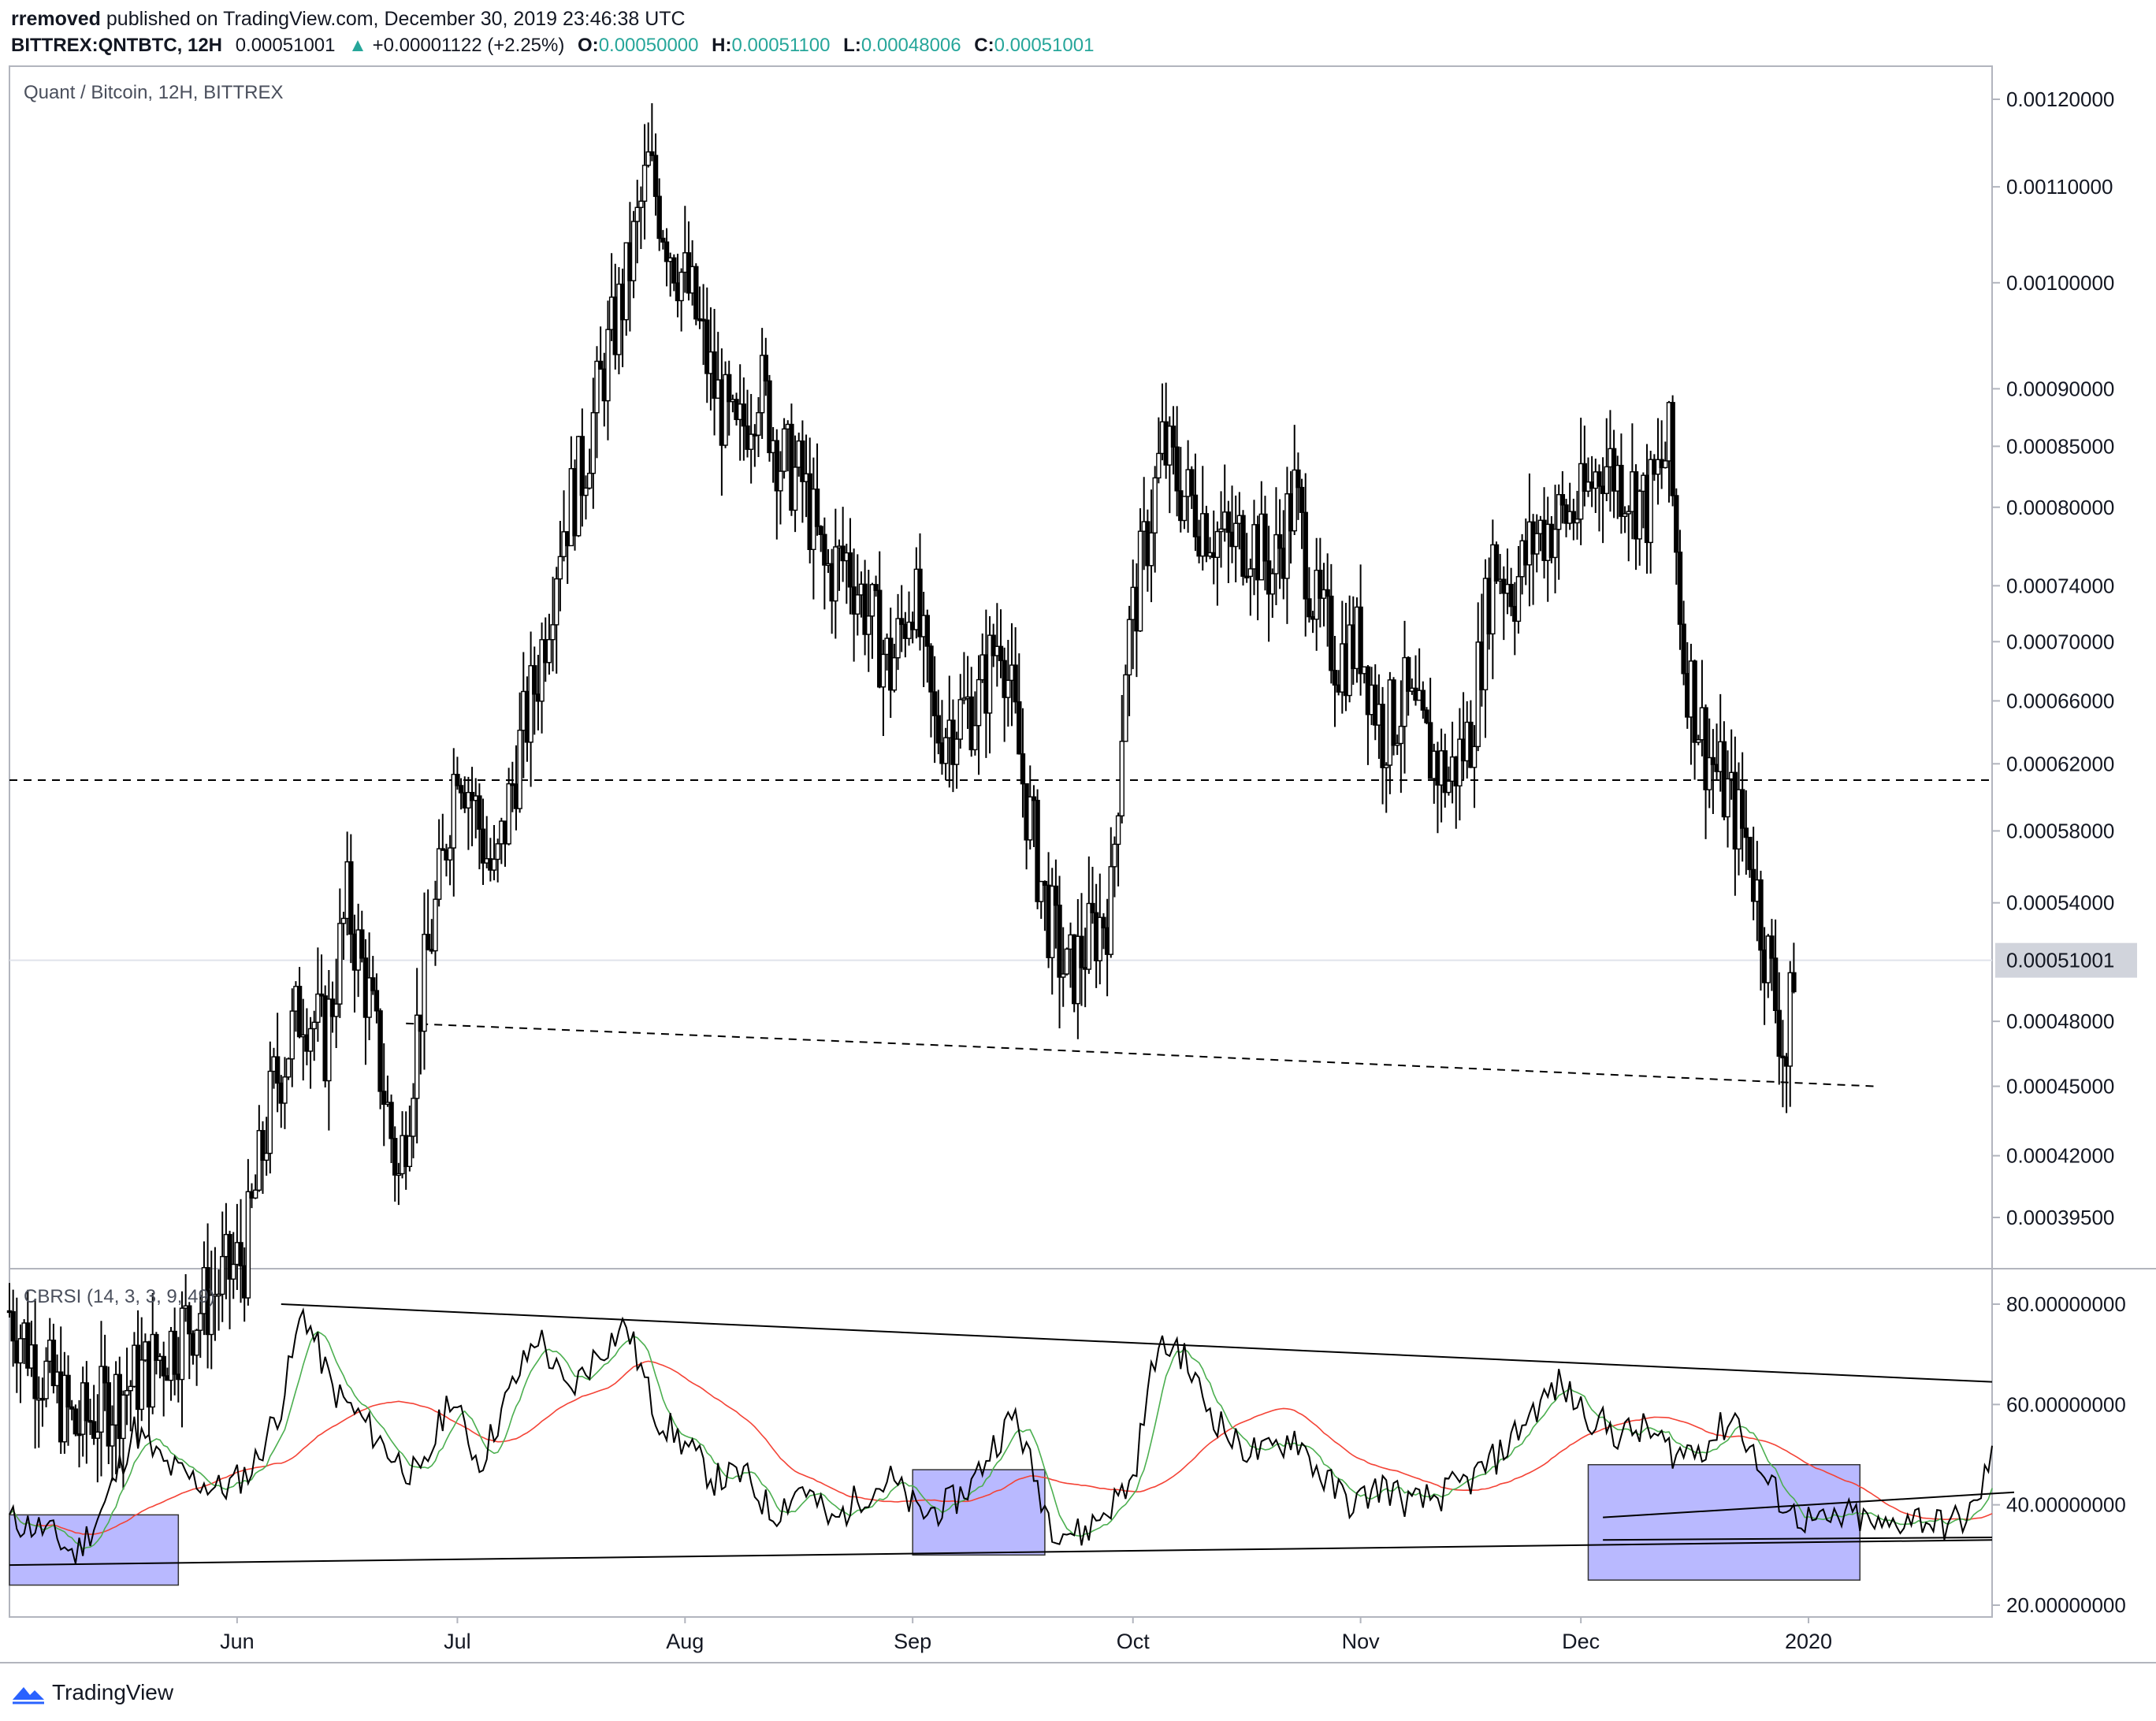 The image size is (2156, 1721). Describe the element at coordinates (154, 92) in the screenshot. I see `price-pane-legend: Quant / Bitcoin, 12H, BITTREX` at that location.